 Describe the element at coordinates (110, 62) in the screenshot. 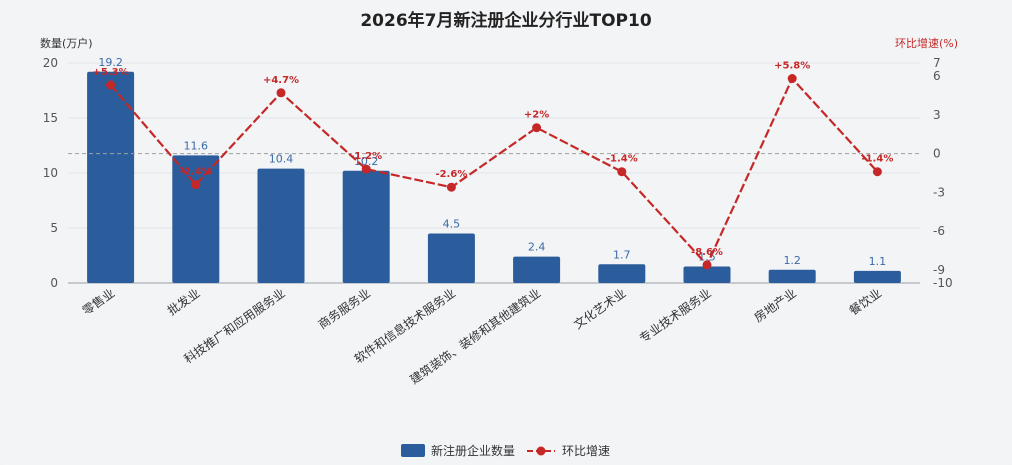

I see `bar-data-label: 19.2` at that location.